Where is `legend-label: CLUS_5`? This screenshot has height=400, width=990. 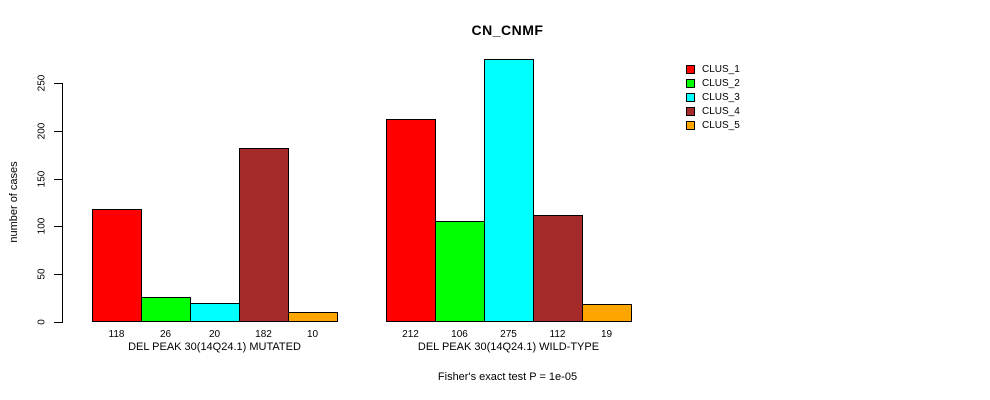 legend-label: CLUS_5 is located at coordinates (721, 125).